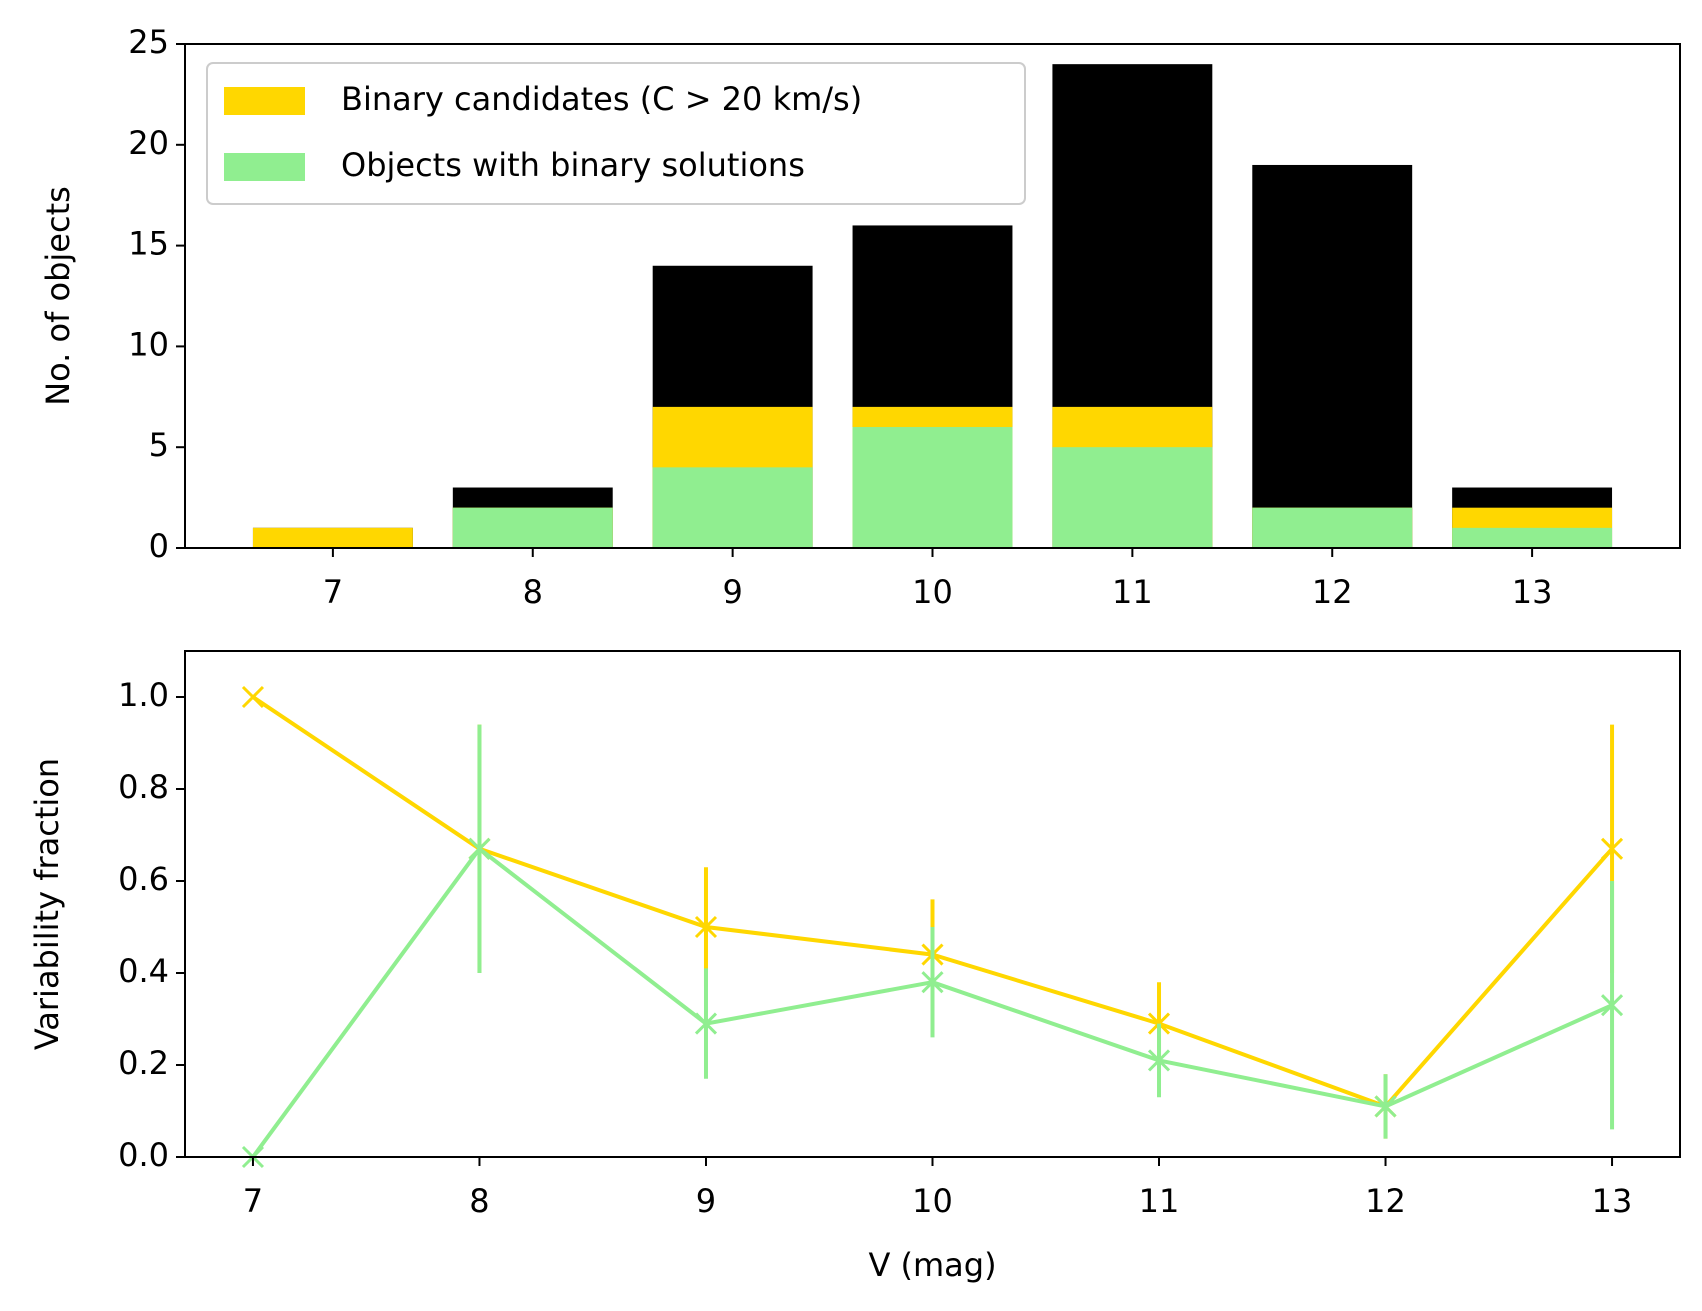 The image size is (1702, 1311). What do you see at coordinates (159, 546) in the screenshot?
I see `y-tick-label: 0` at bounding box center [159, 546].